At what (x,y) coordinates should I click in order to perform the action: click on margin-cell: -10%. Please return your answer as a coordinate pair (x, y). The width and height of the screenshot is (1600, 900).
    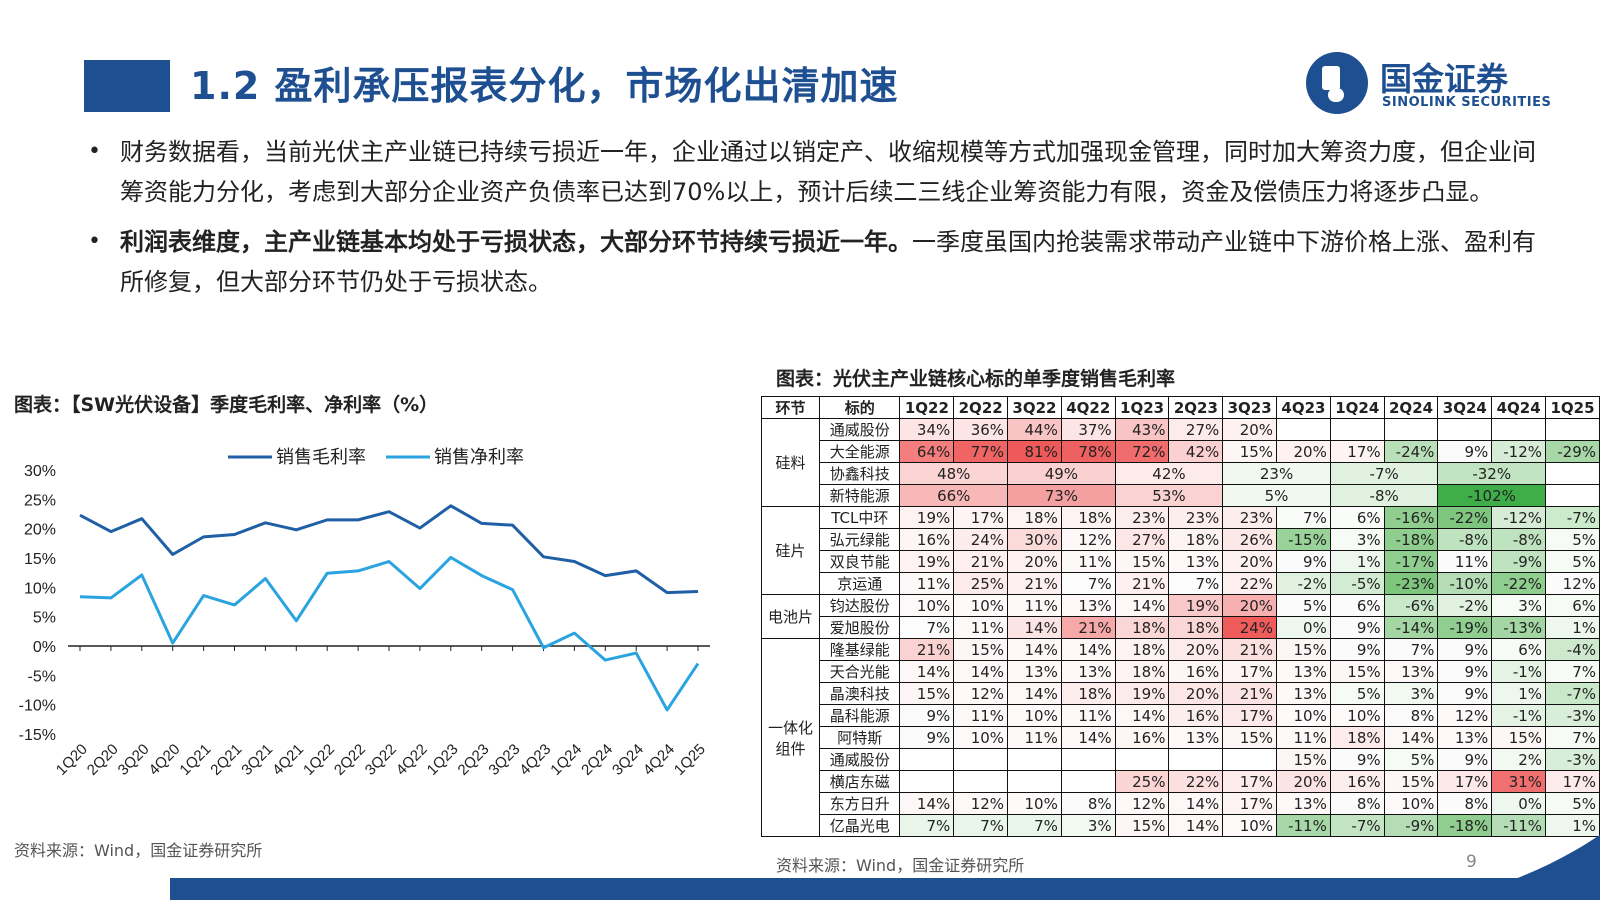
    Looking at the image, I should click on (1465, 583).